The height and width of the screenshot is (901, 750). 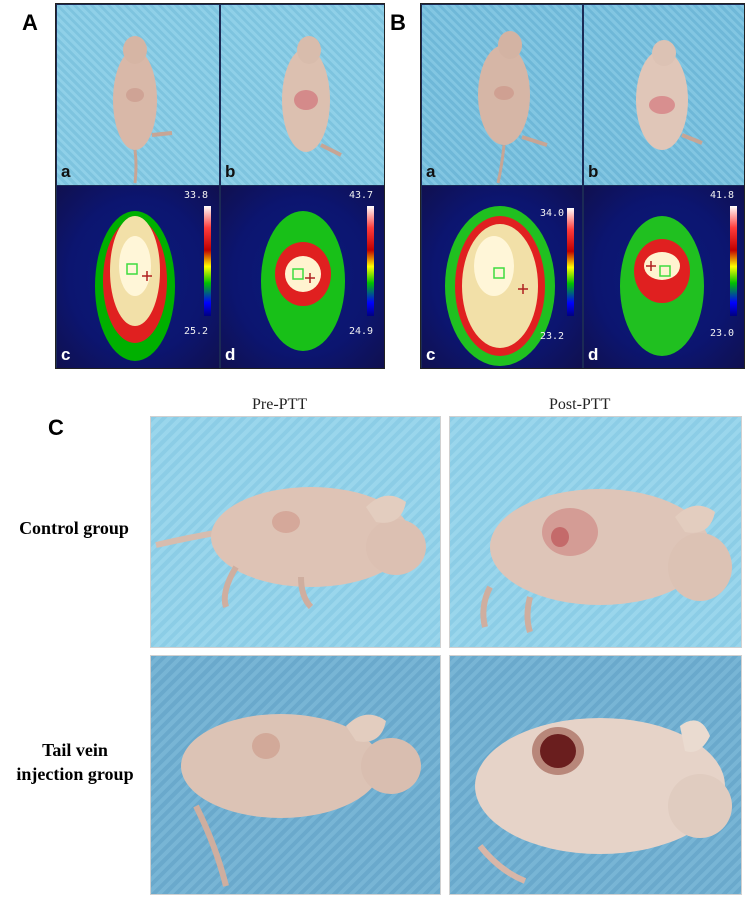 What do you see at coordinates (74, 528) in the screenshot?
I see `row-title-control: Control group` at bounding box center [74, 528].